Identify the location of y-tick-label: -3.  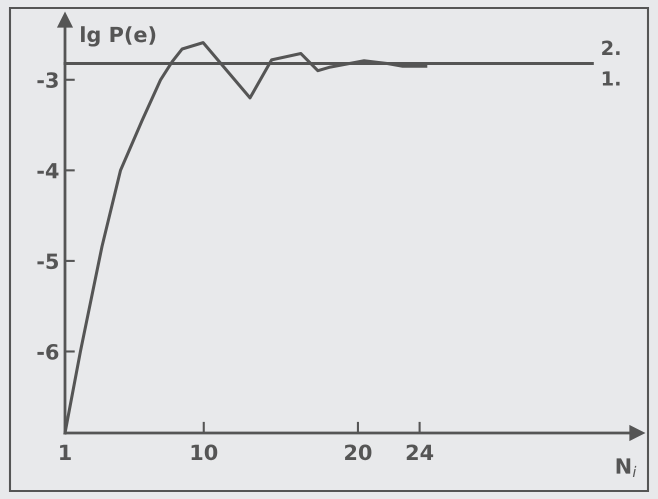
(47, 80).